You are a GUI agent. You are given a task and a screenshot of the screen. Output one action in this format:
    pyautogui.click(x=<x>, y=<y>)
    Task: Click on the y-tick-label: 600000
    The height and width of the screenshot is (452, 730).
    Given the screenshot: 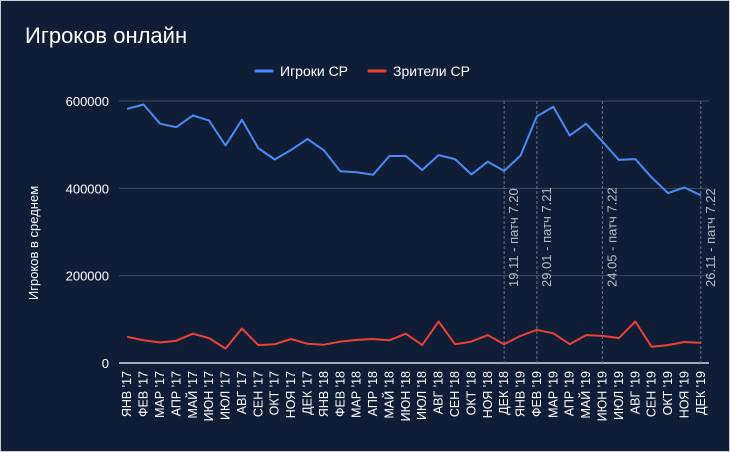 What is the action you would take?
    pyautogui.click(x=87, y=101)
    